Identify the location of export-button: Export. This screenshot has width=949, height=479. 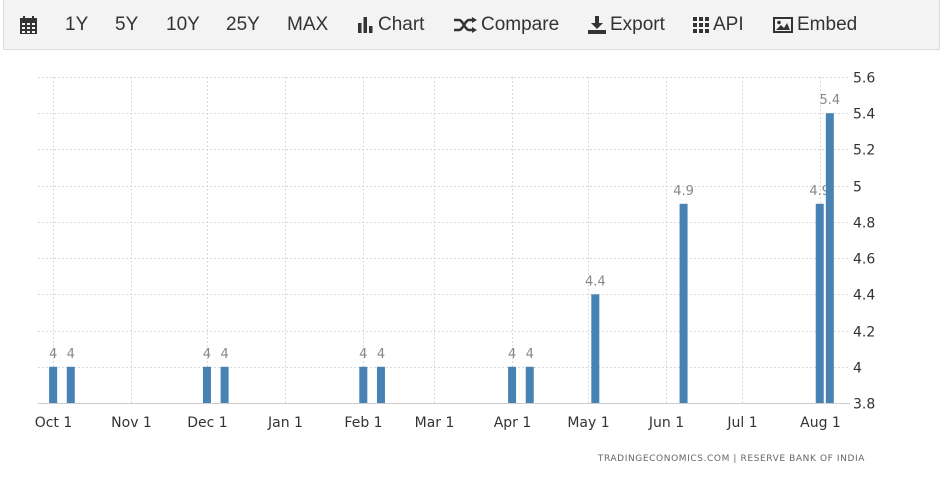
(626, 24).